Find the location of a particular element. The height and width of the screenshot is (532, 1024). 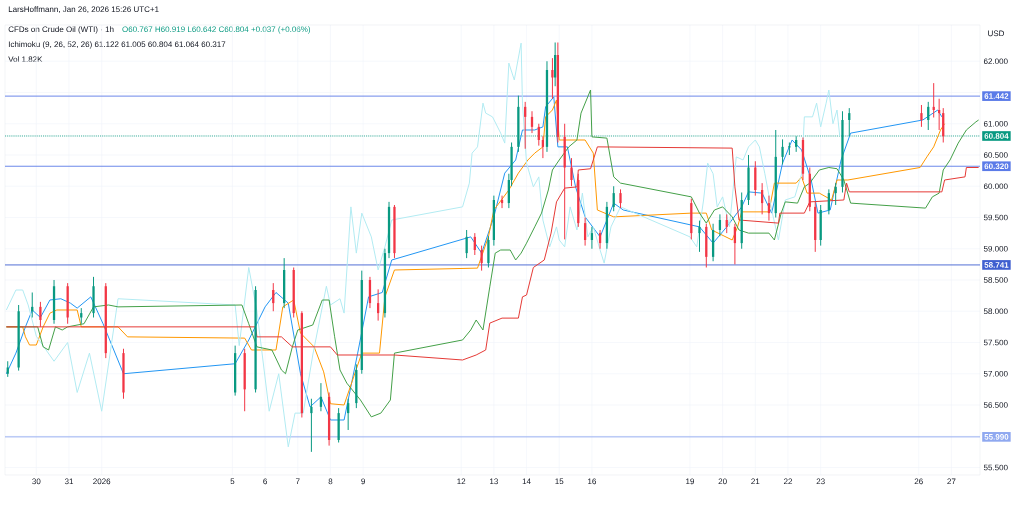

y-tick-label: 58.000 is located at coordinates (995, 311).